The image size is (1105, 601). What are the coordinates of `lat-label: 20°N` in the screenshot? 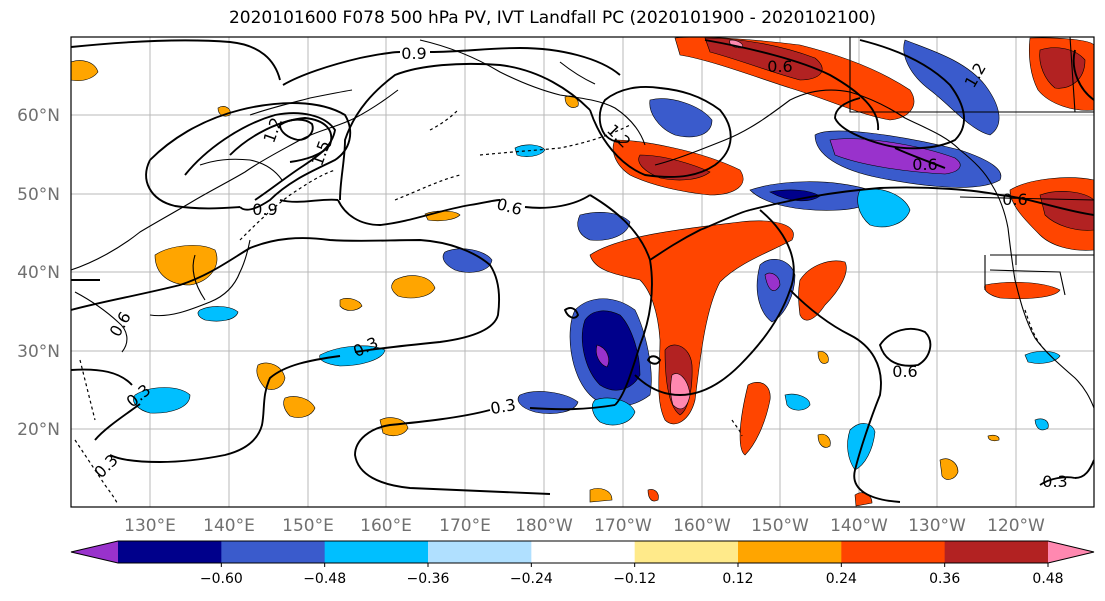 It's located at (38, 430).